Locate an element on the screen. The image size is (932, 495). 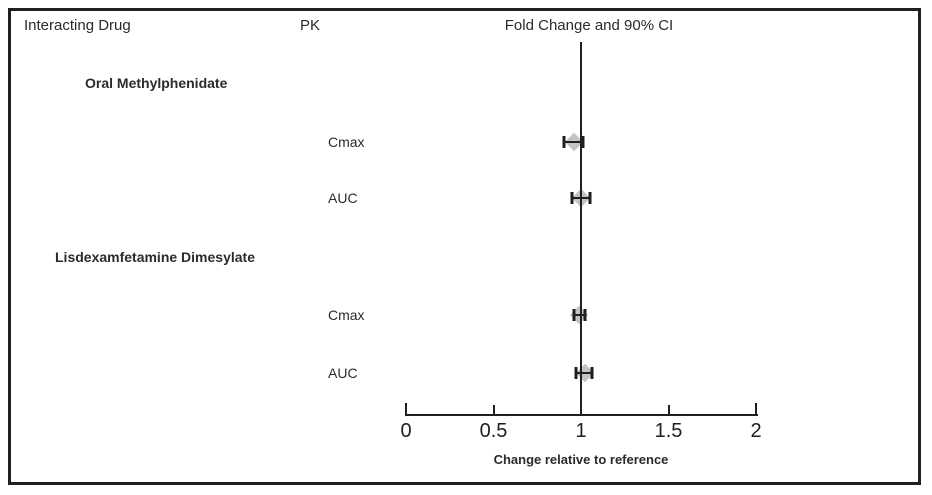
x-axis-tick-label: 0.5 is located at coordinates (493, 431).